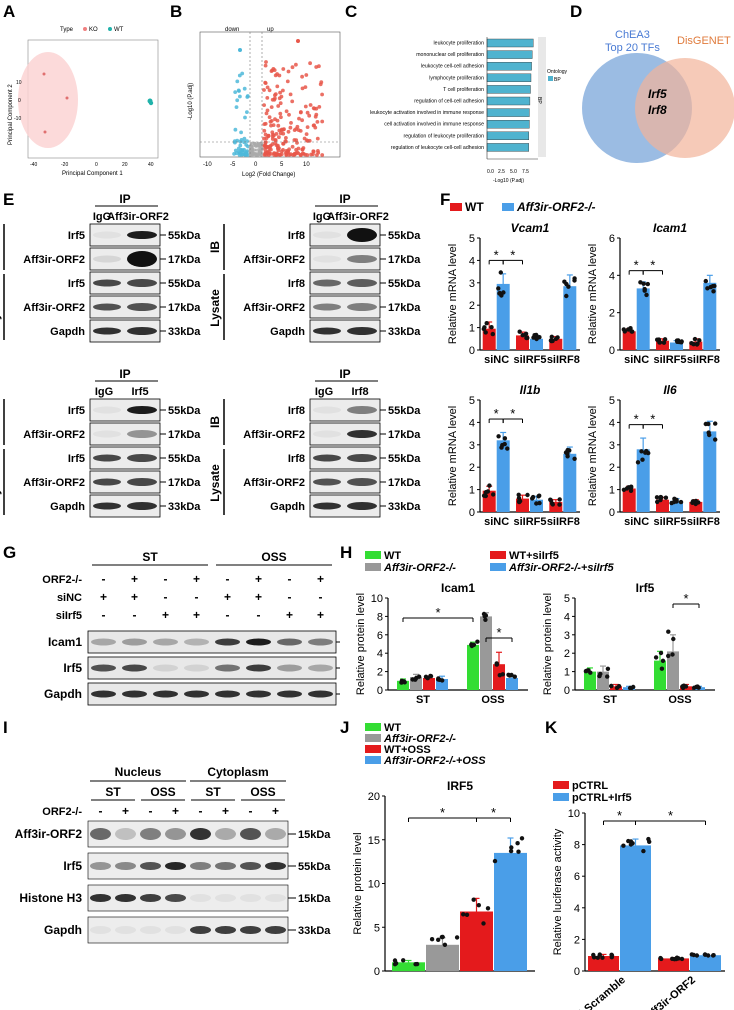 This screenshot has height=1010, width=734. What do you see at coordinates (270, 30) in the screenshot?
I see `volcano-up-label: up` at bounding box center [270, 30].